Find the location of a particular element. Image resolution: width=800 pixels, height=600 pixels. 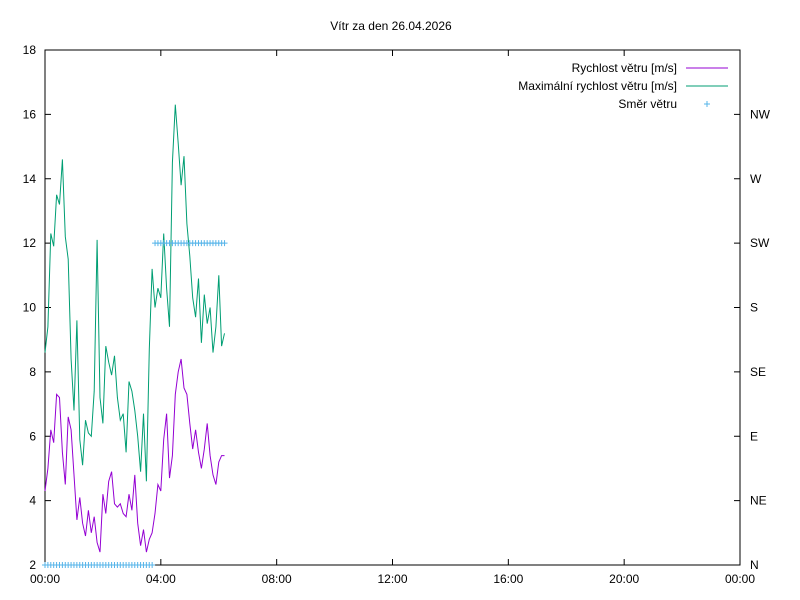

chart-title: Vítr za den 26.04.2026 is located at coordinates (391, 26).